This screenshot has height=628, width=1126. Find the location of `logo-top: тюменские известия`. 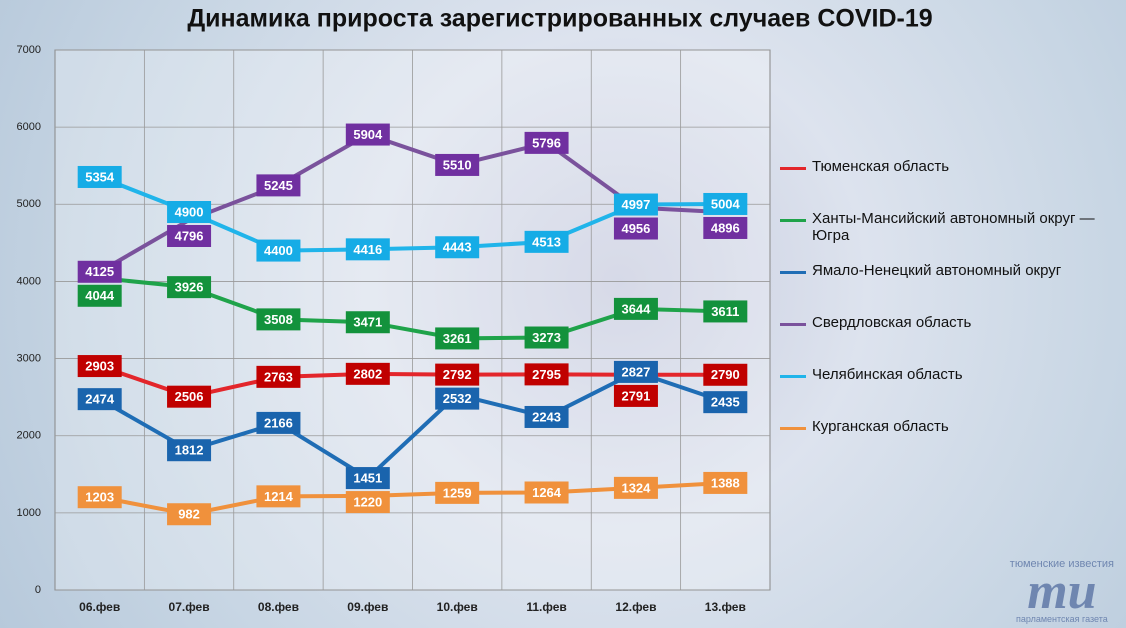

logo-top: тюменские известия is located at coordinates (1061, 564).